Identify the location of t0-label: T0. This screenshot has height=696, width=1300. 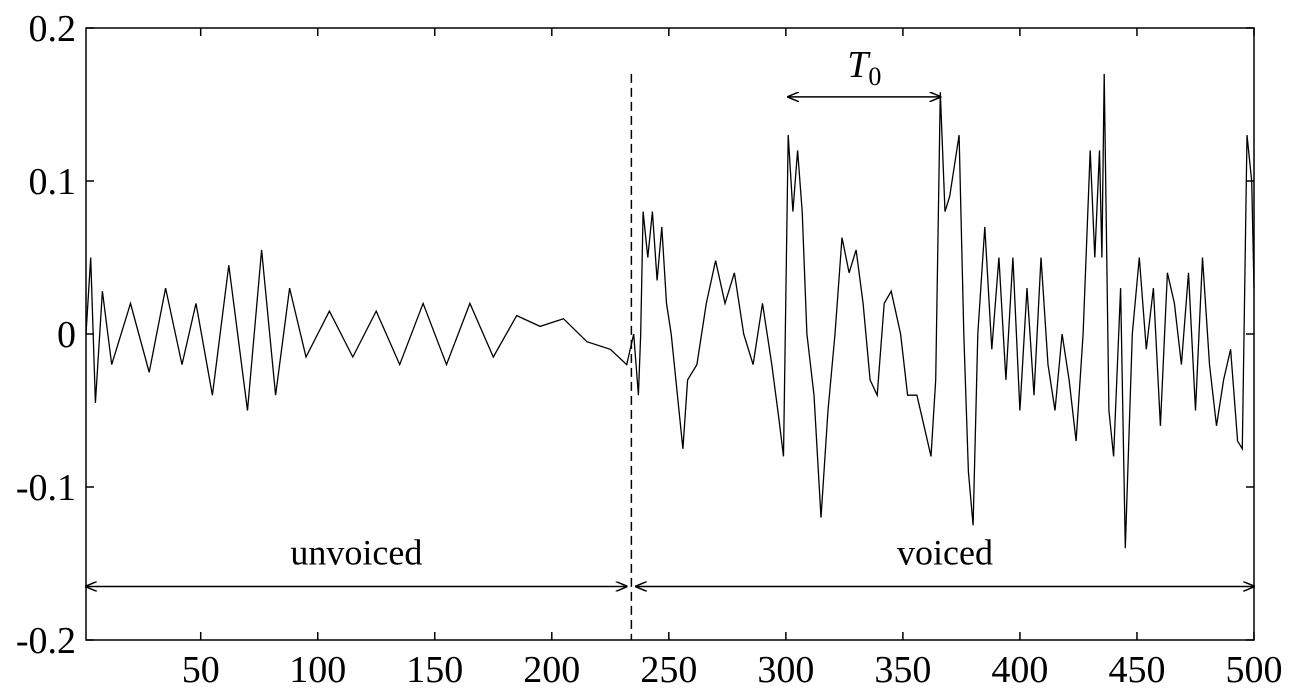
(864, 67).